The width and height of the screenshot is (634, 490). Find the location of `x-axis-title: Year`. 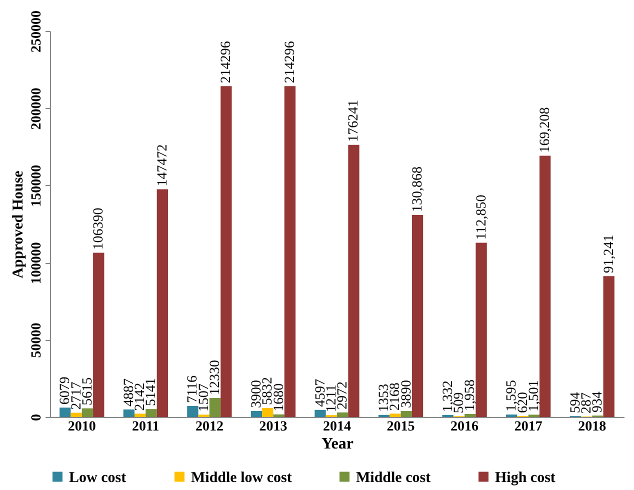

x-axis-title: Year is located at coordinates (338, 444).